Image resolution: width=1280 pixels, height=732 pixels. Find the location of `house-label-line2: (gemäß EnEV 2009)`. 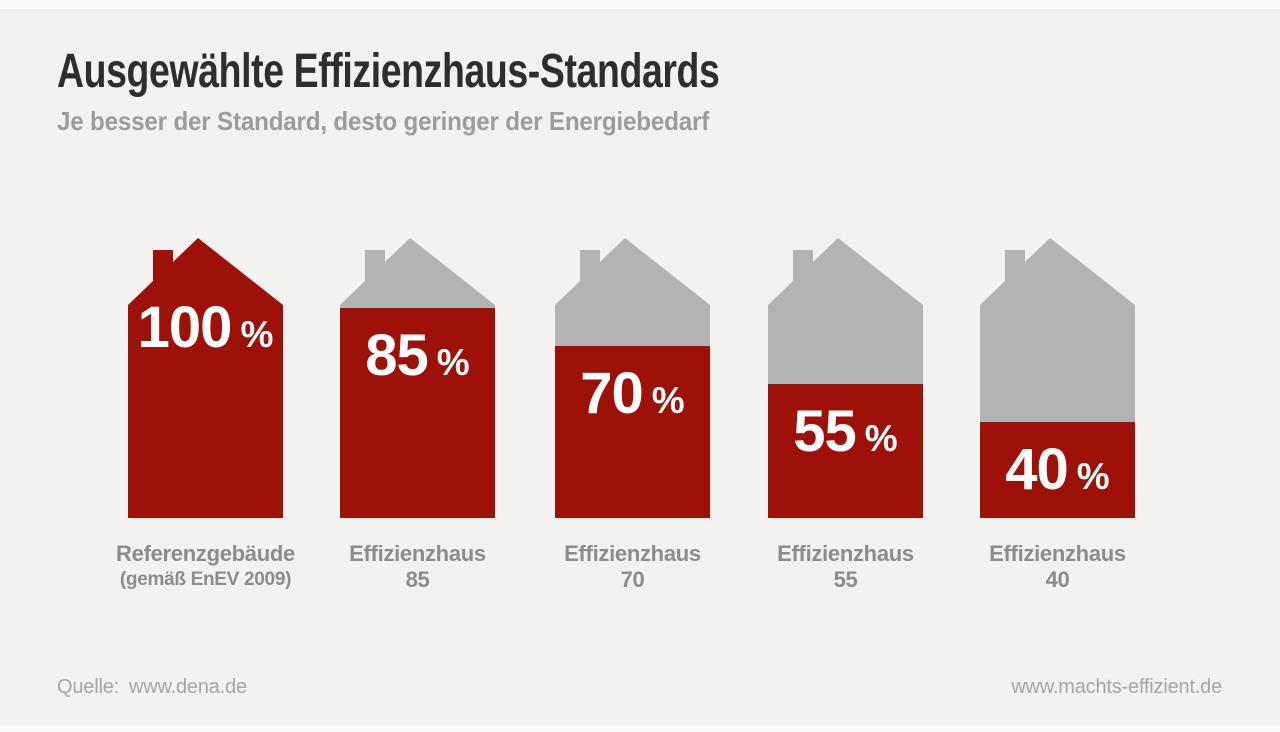

house-label-line2: (gemäß EnEV 2009) is located at coordinates (205, 579).